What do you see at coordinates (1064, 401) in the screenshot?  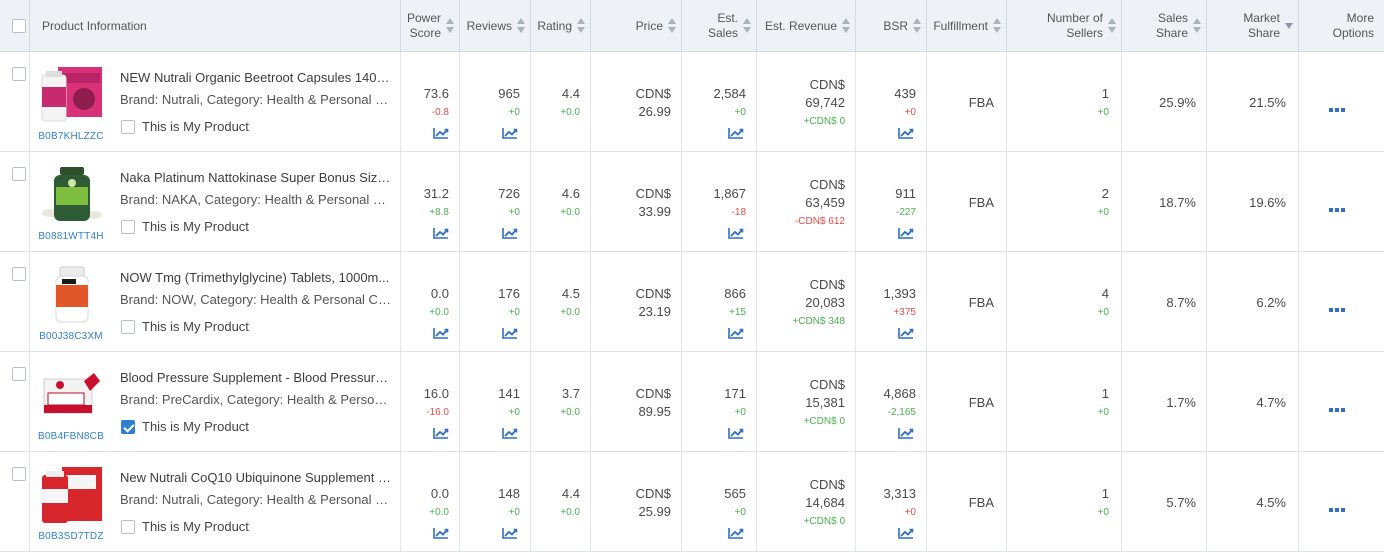 I see `sellers-cell: 1 +0` at bounding box center [1064, 401].